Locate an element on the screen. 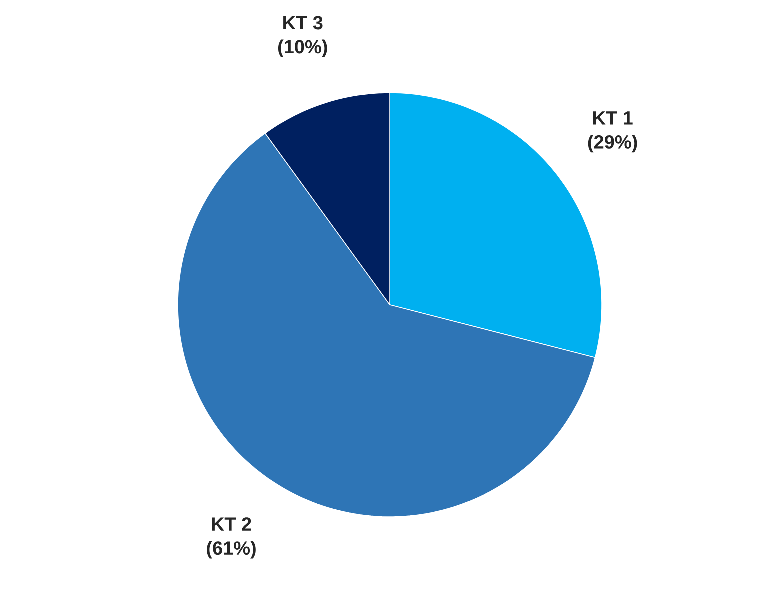 This screenshot has height=610, width=767. data-label: (61%) is located at coordinates (231, 550).